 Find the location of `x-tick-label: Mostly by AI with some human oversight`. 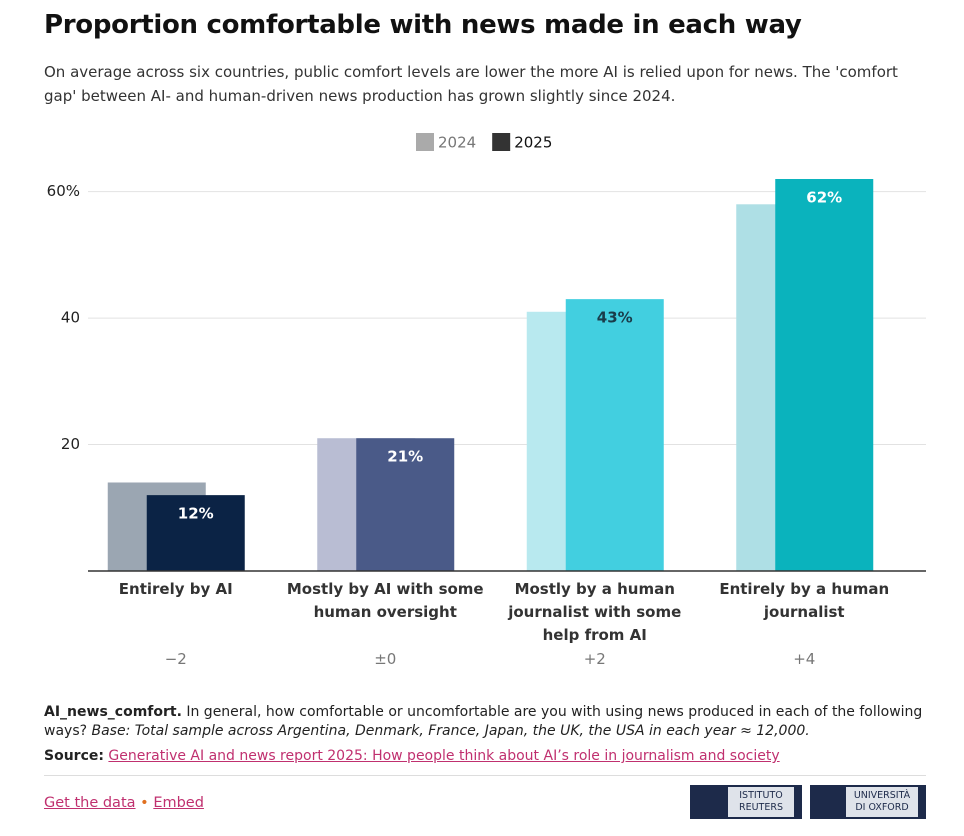

x-tick-label: Mostly by AI with some human oversight is located at coordinates (385, 600).